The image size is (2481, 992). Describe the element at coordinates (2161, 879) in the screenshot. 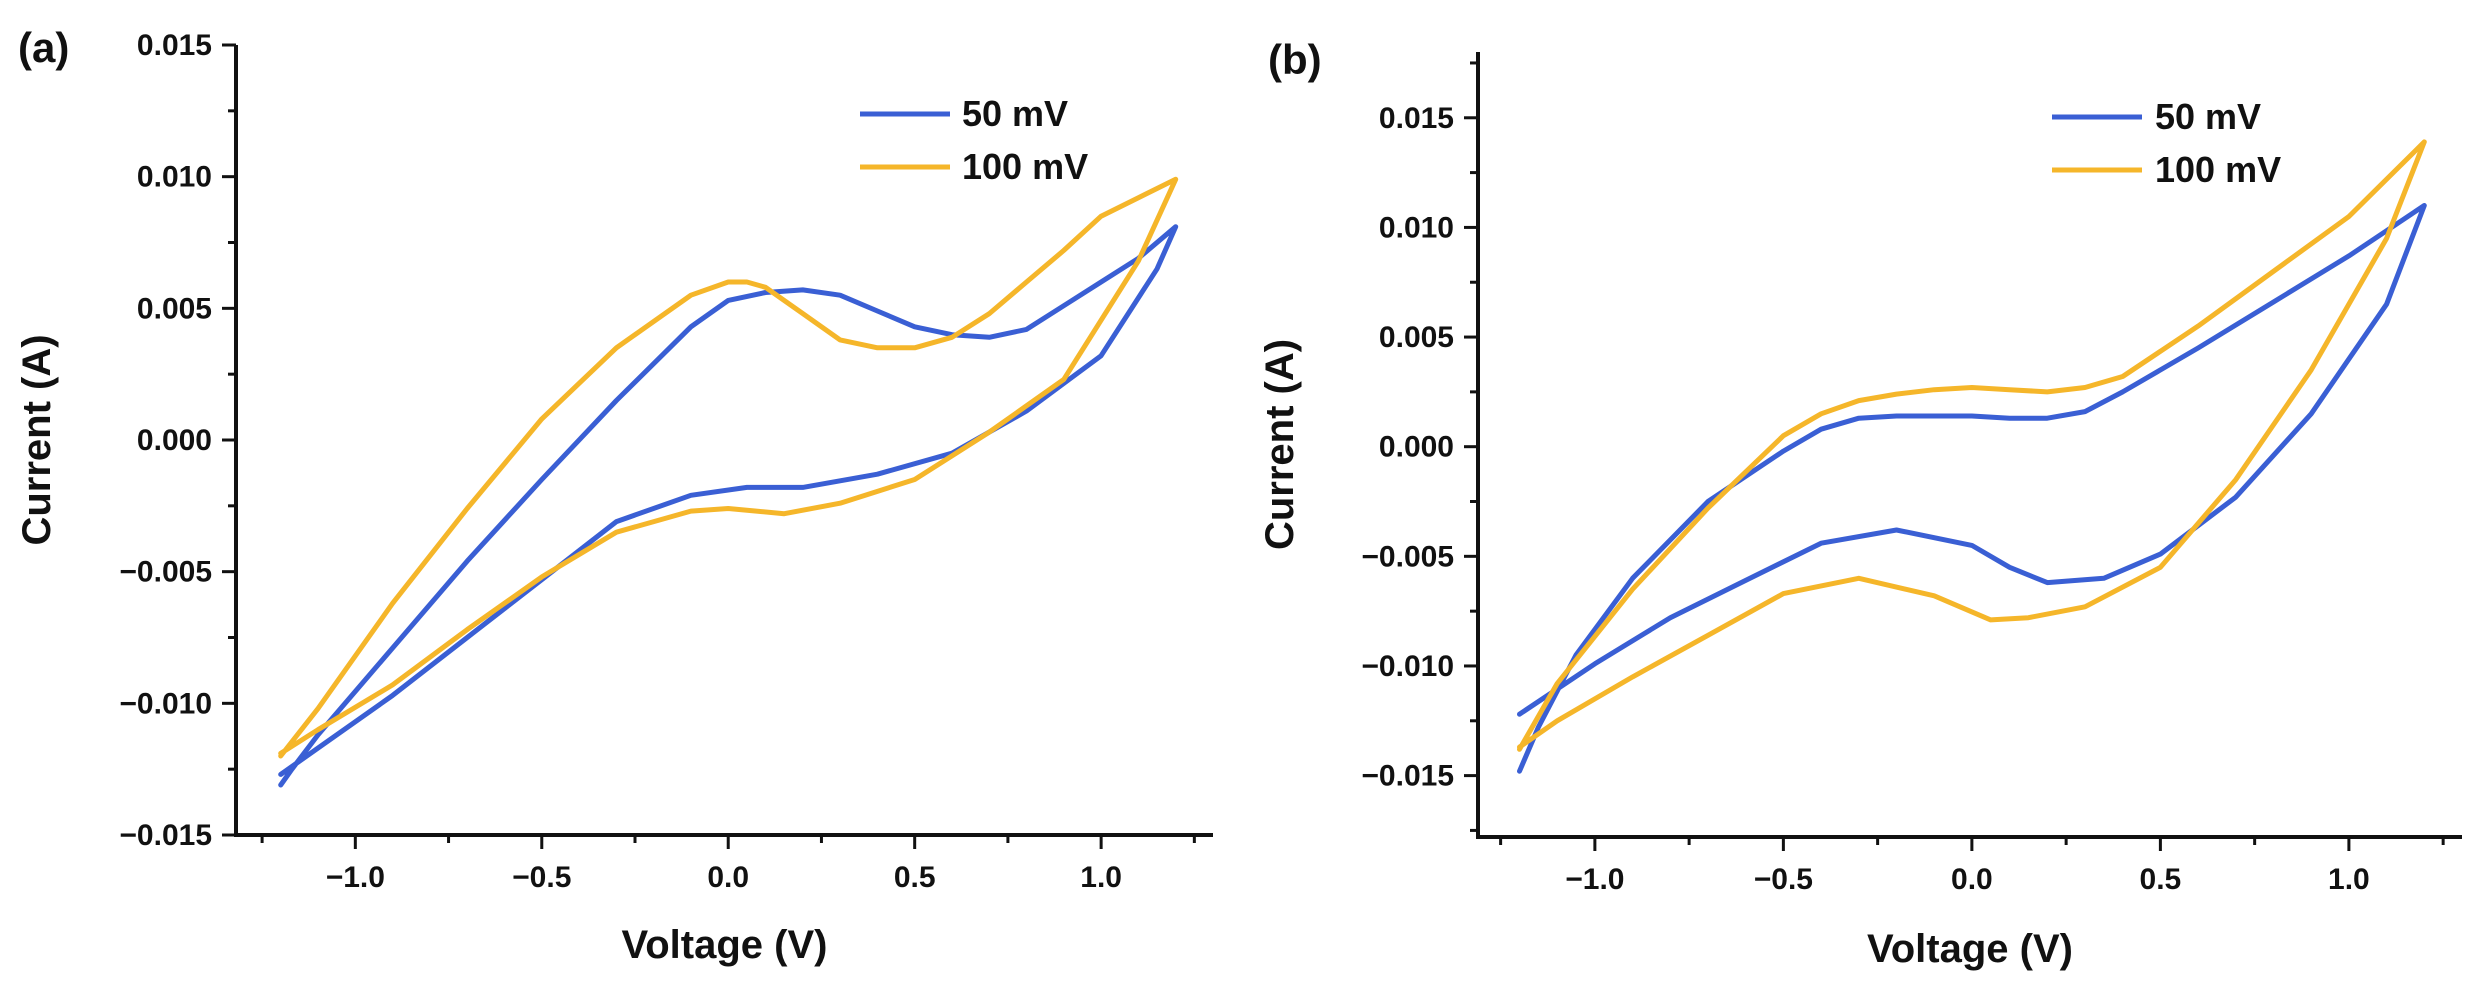

I see `panel-b-x-tick-label: 0.5` at that location.